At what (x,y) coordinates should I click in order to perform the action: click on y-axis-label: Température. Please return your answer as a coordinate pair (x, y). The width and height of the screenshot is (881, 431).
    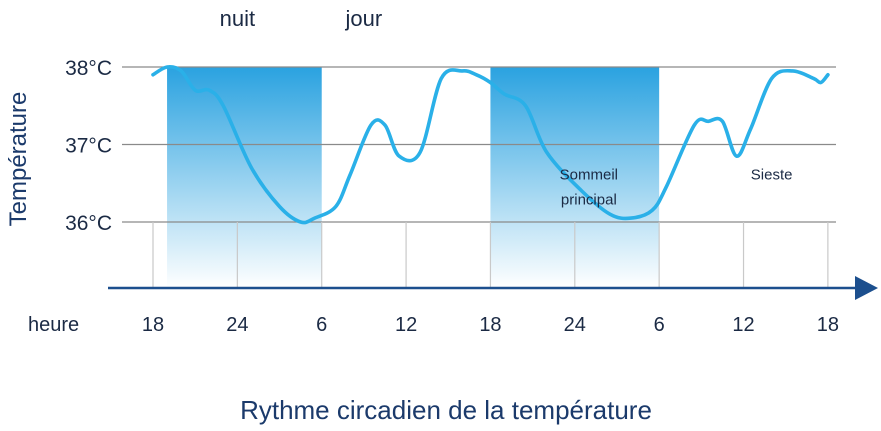
    Looking at the image, I should click on (18, 159).